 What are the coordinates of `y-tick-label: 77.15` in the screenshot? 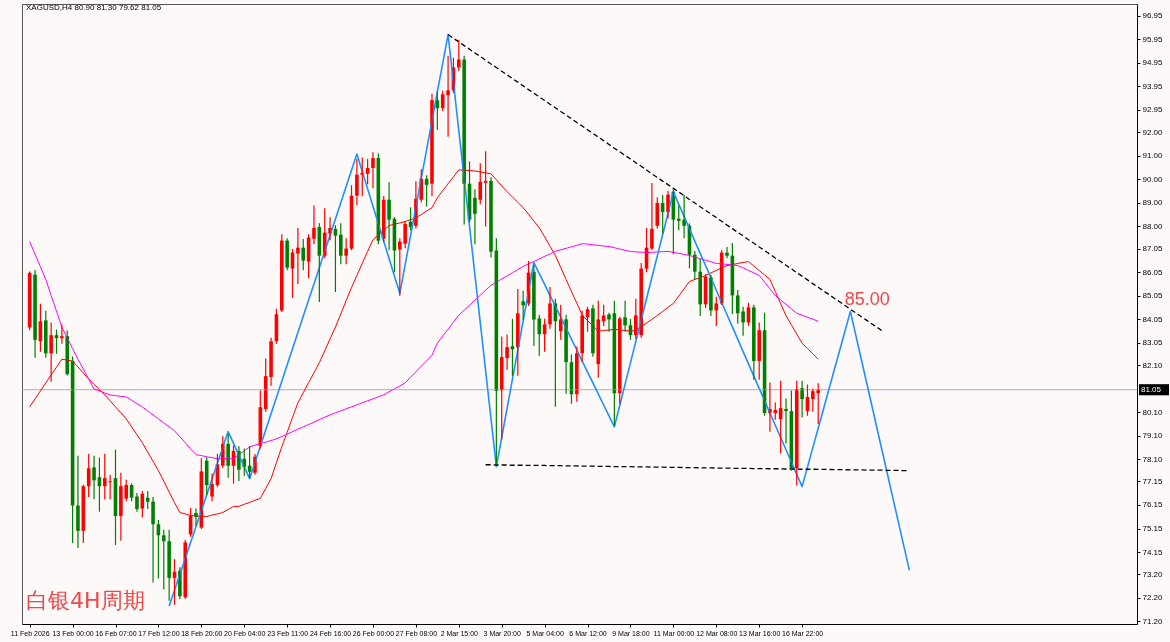 It's located at (1153, 481).